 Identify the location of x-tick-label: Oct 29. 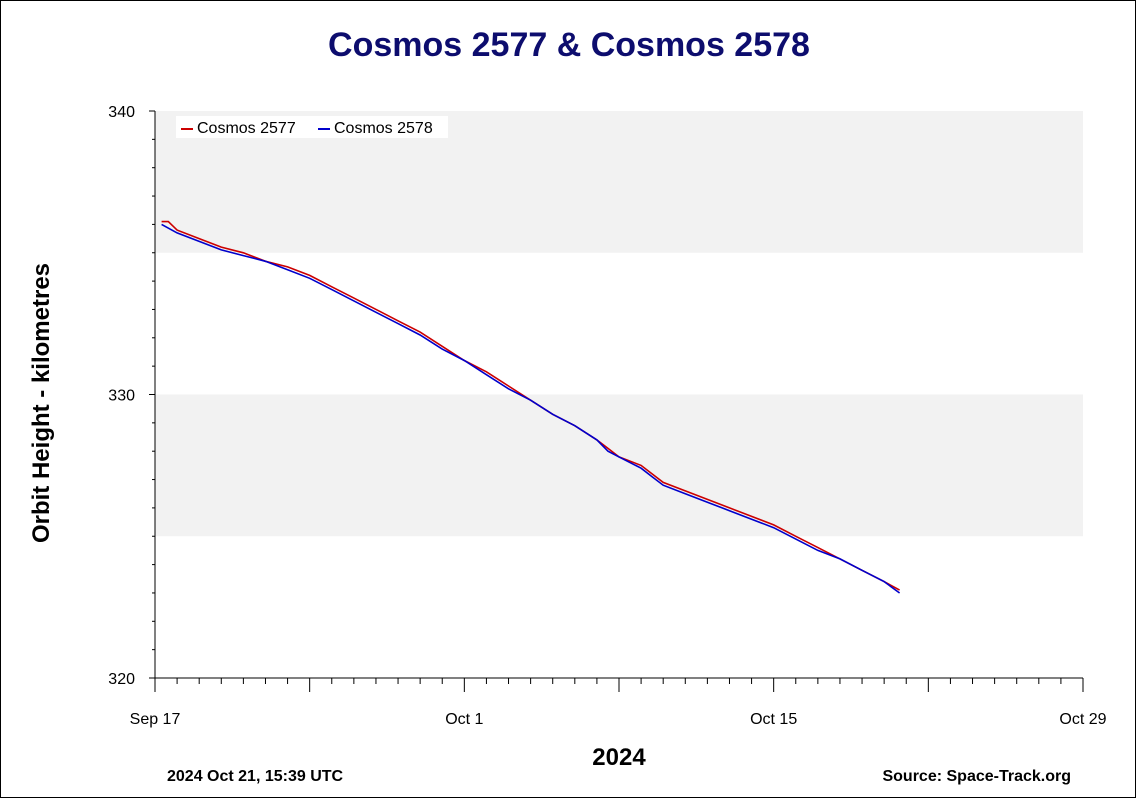
(1082, 719).